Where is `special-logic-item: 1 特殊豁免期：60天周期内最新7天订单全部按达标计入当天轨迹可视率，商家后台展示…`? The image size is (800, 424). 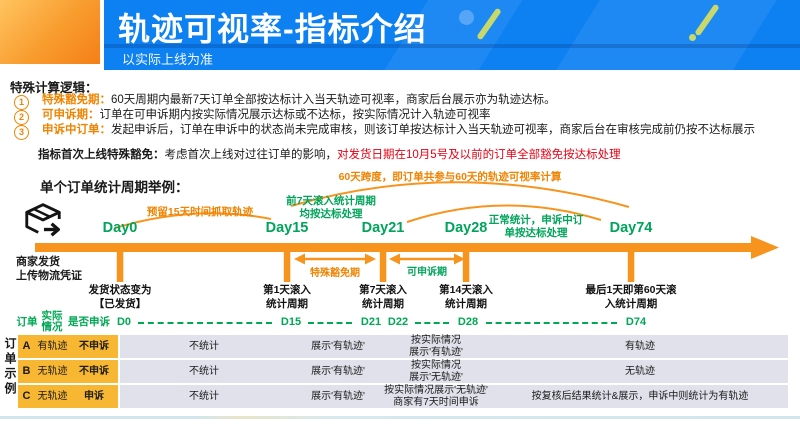 special-logic-item: 1 特殊豁免期：60天周期内最新7天订单全部按达标计入当天轨迹可视率，商家后台展示… is located at coordinates (285, 100).